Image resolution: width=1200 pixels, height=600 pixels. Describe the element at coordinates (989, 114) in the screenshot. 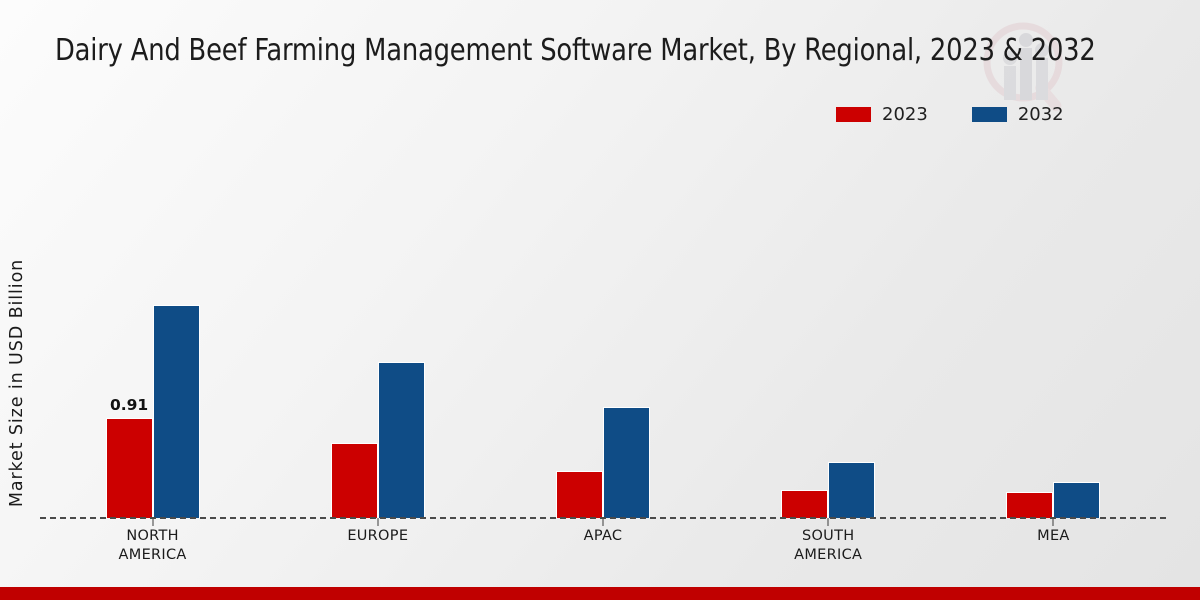

I see `legend-swatch-2032` at that location.